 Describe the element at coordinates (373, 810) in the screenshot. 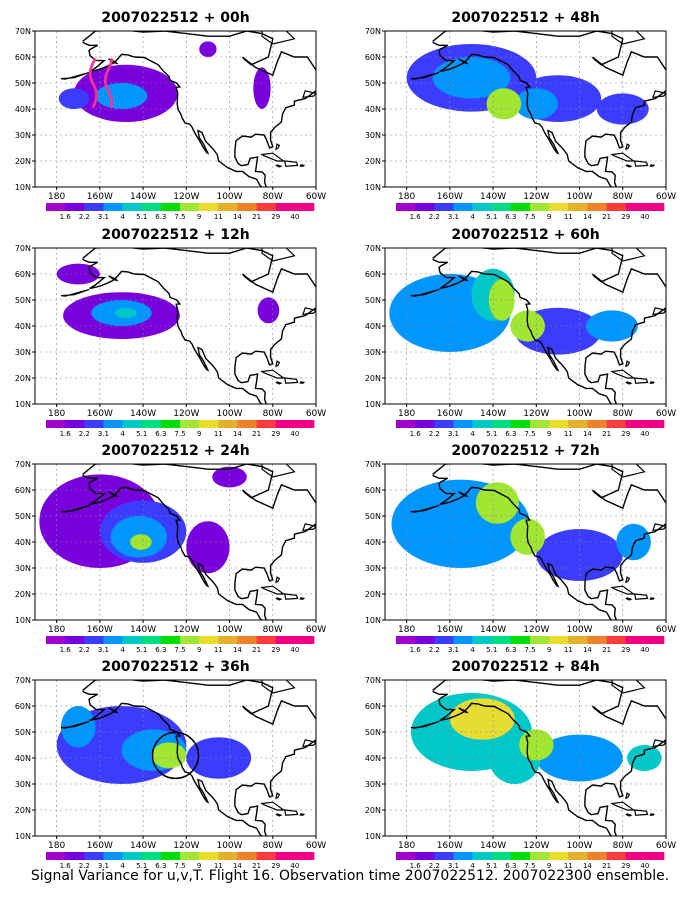

I see `lat-tick-label: 20N` at that location.